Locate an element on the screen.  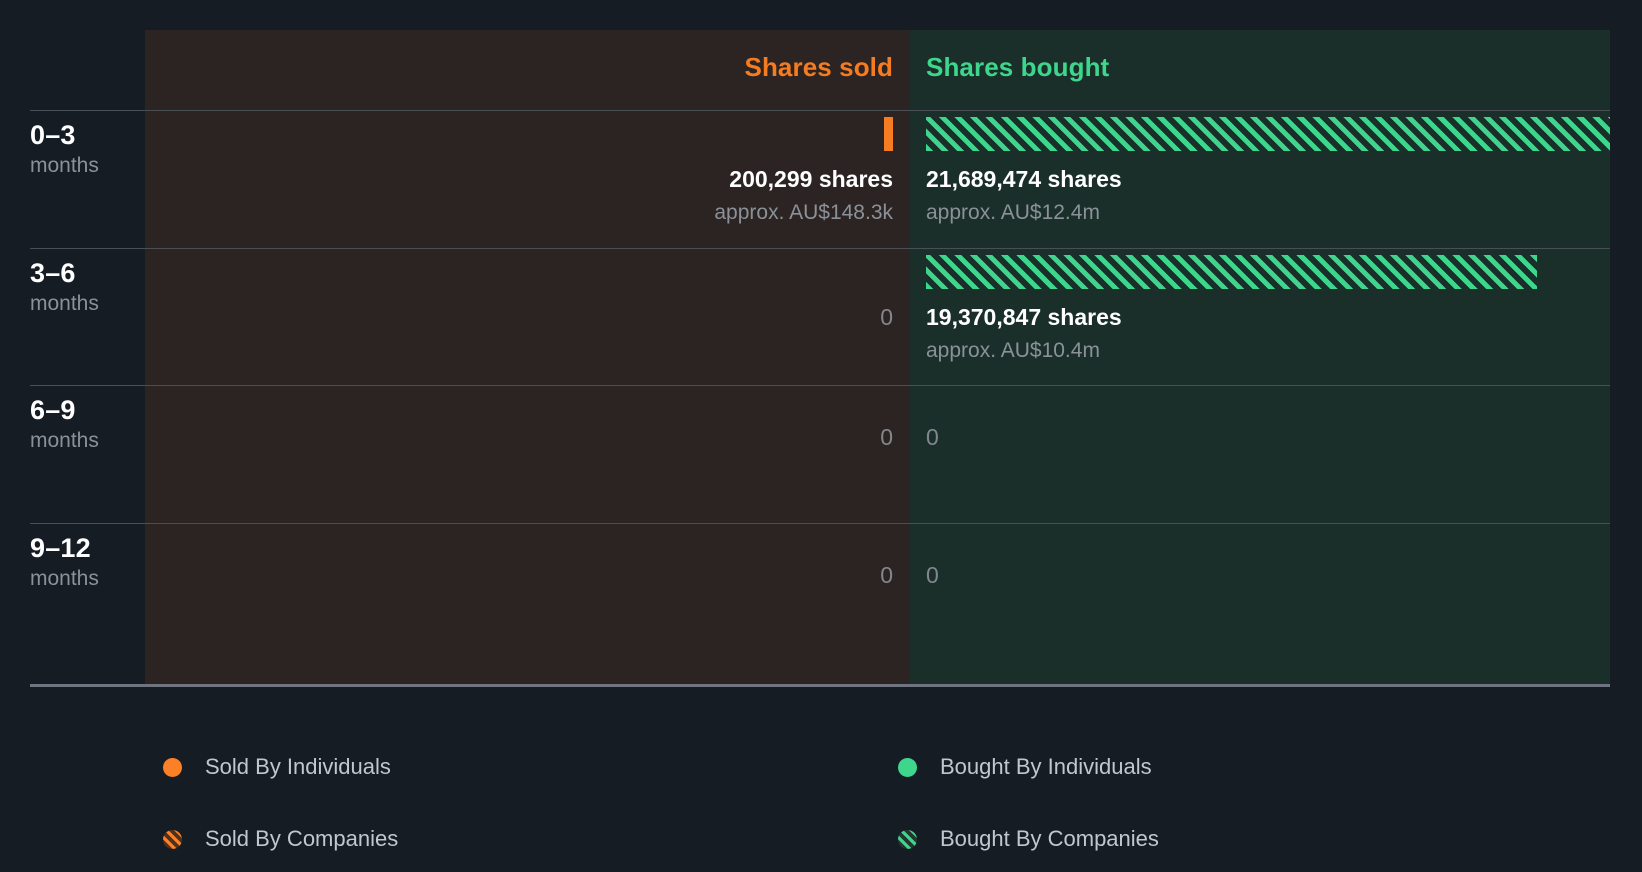
shares-sold-header: Shares sold is located at coordinates (818, 67).